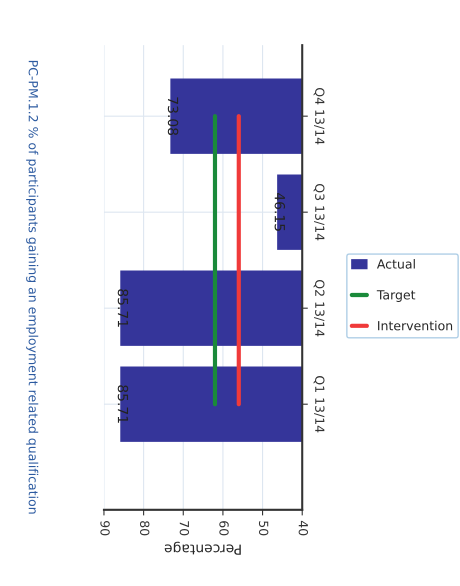 This screenshot has height=586, width=460. I want to click on x-tick-label: 40, so click(303, 528).